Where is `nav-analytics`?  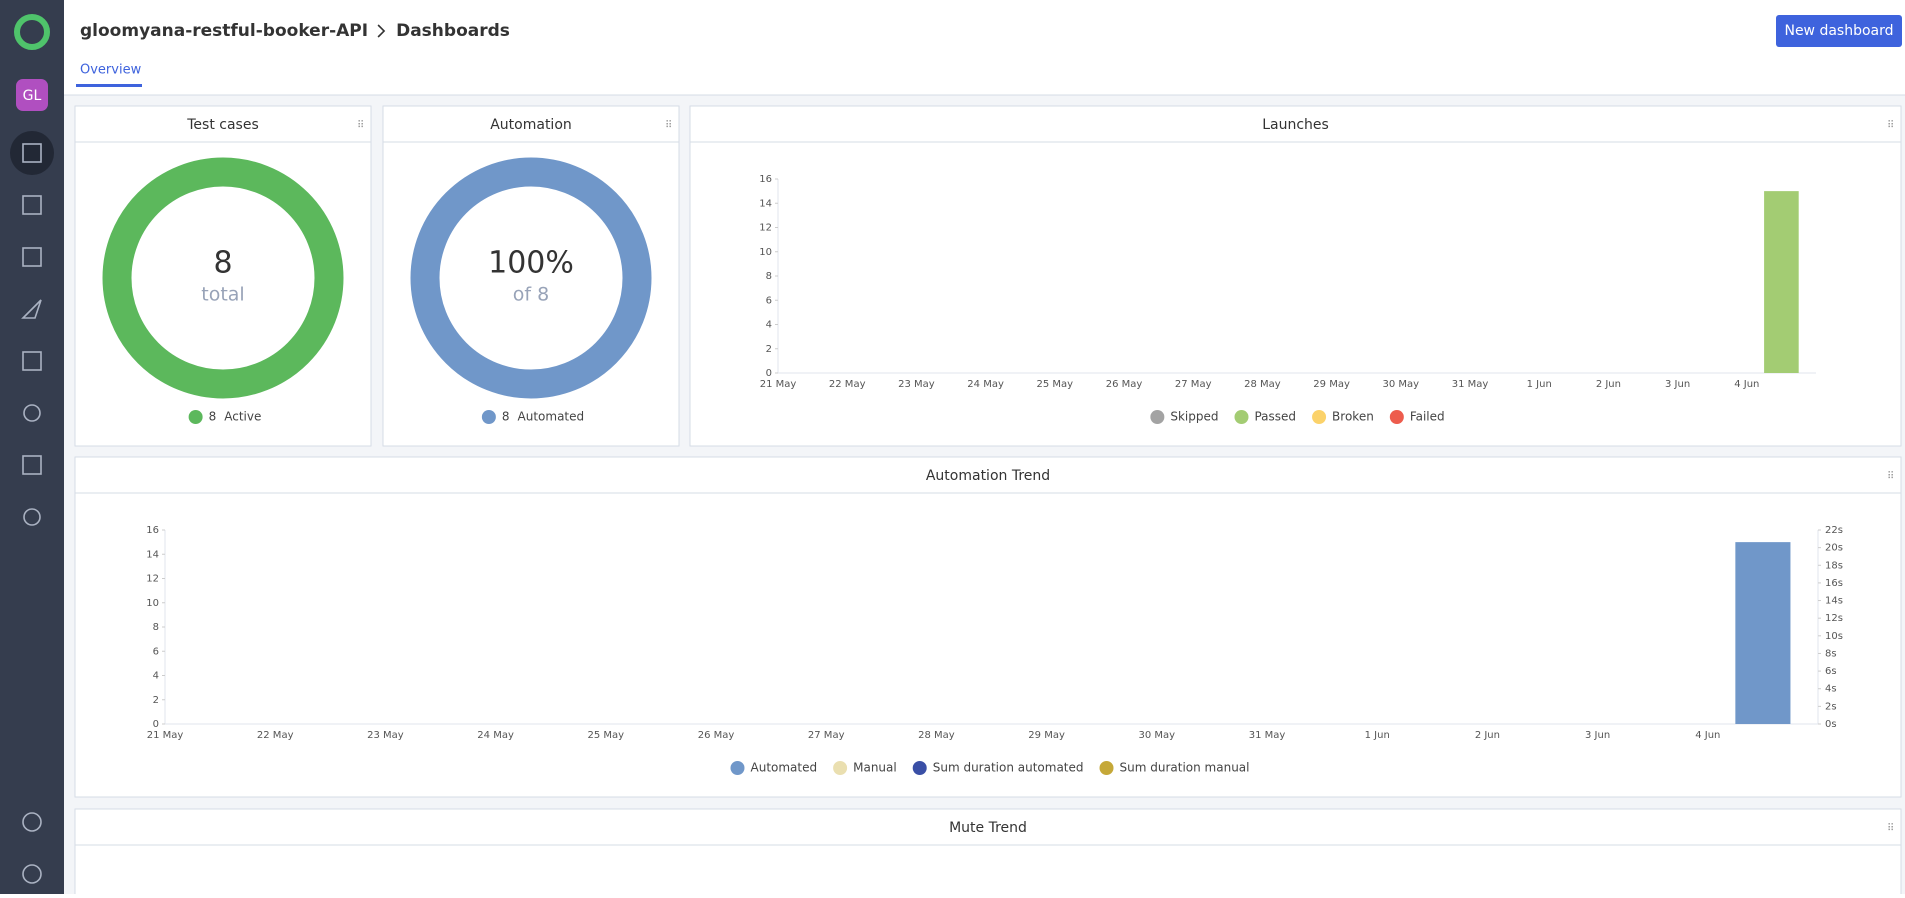 nav-analytics is located at coordinates (32, 361).